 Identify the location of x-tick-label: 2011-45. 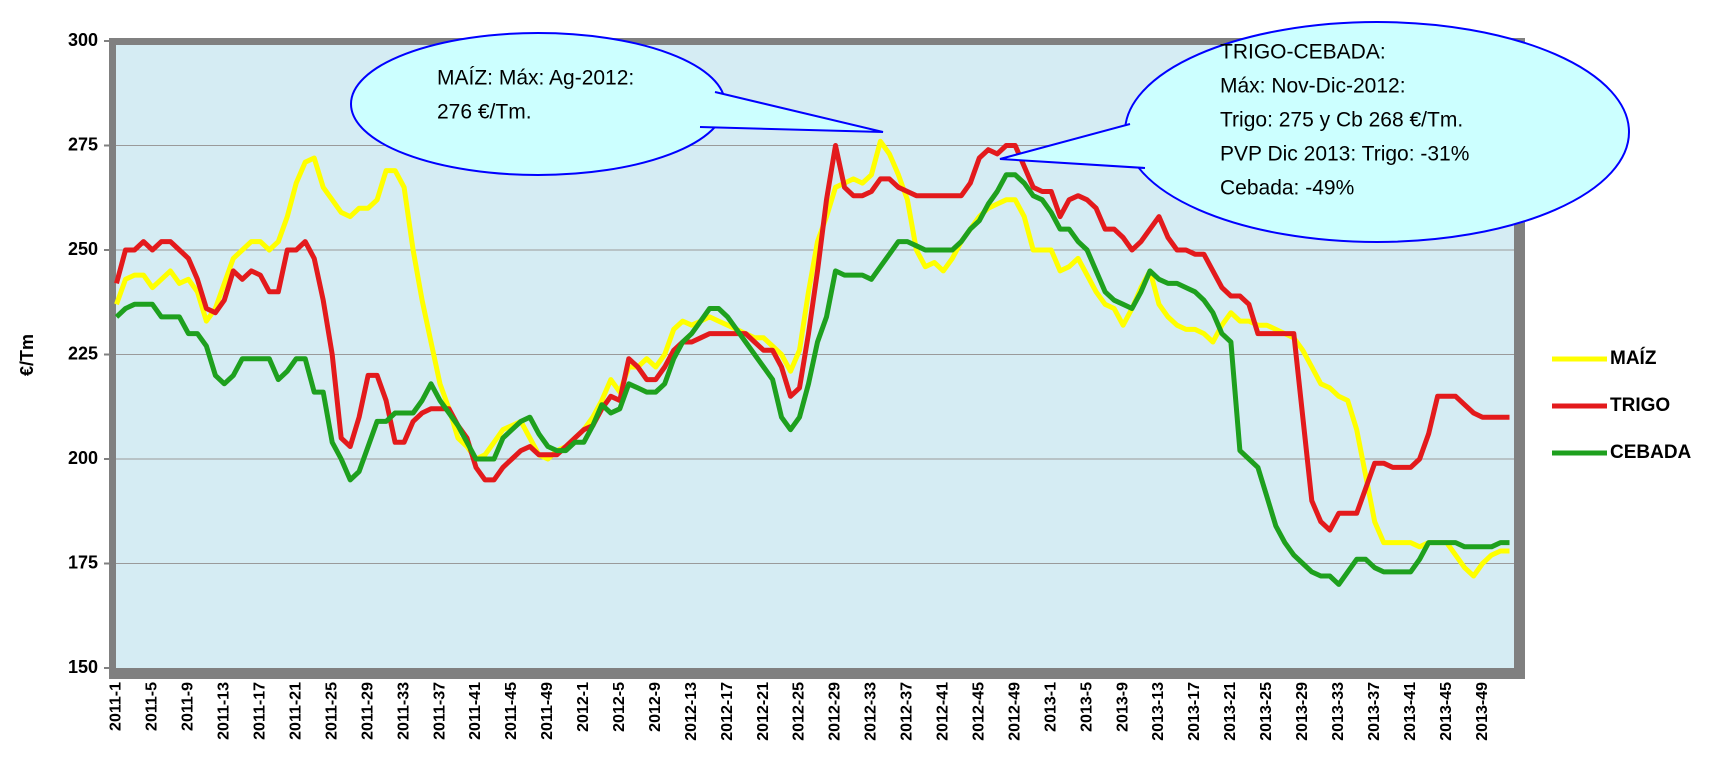
(511, 711).